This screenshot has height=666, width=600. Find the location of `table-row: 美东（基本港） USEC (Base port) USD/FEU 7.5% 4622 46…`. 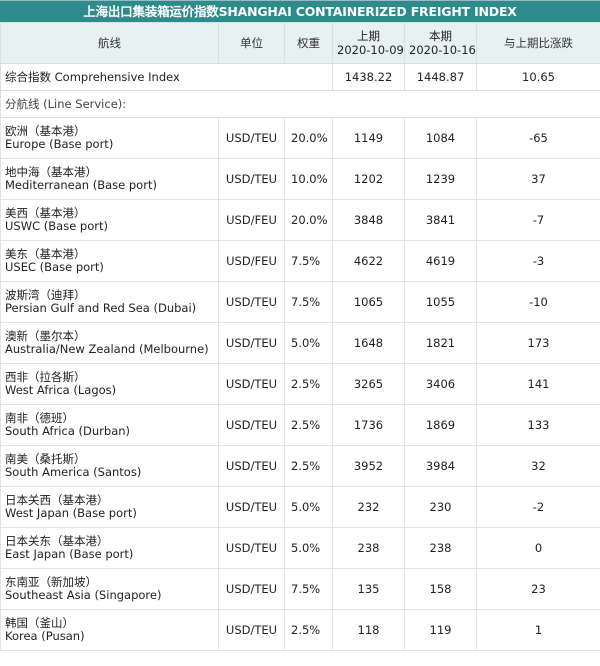

table-row: 美东（基本港） USEC (Base port) USD/FEU 7.5% 4622 46… is located at coordinates (300, 261).